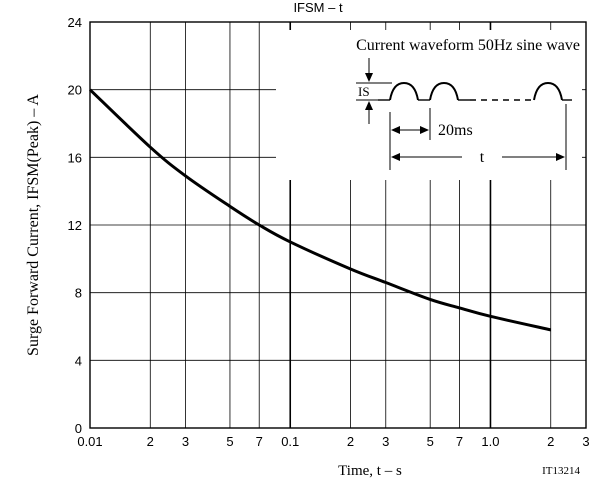  I want to click on y-tick-label: 0, so click(78, 428).